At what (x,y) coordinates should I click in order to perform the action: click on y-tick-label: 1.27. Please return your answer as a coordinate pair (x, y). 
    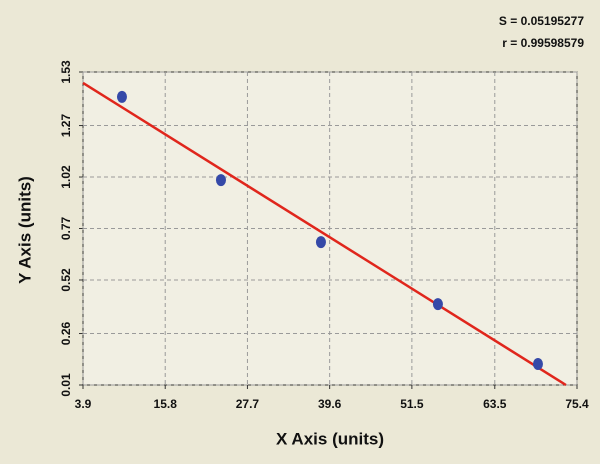
    Looking at the image, I should click on (66, 126).